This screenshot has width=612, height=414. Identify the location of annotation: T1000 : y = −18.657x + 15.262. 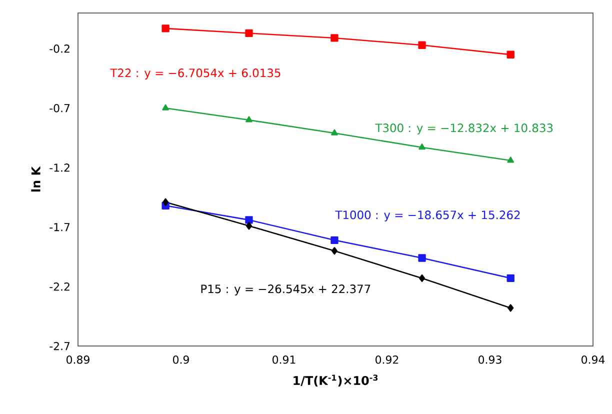
(427, 216).